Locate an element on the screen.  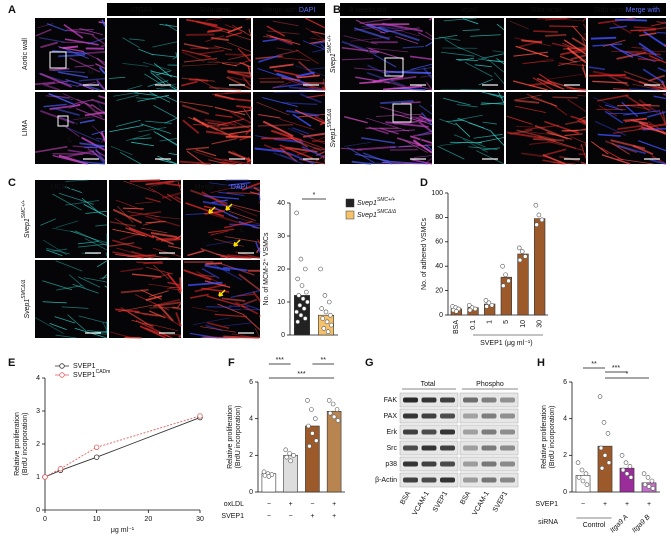
marker: L is located at coordinates (70, 140).